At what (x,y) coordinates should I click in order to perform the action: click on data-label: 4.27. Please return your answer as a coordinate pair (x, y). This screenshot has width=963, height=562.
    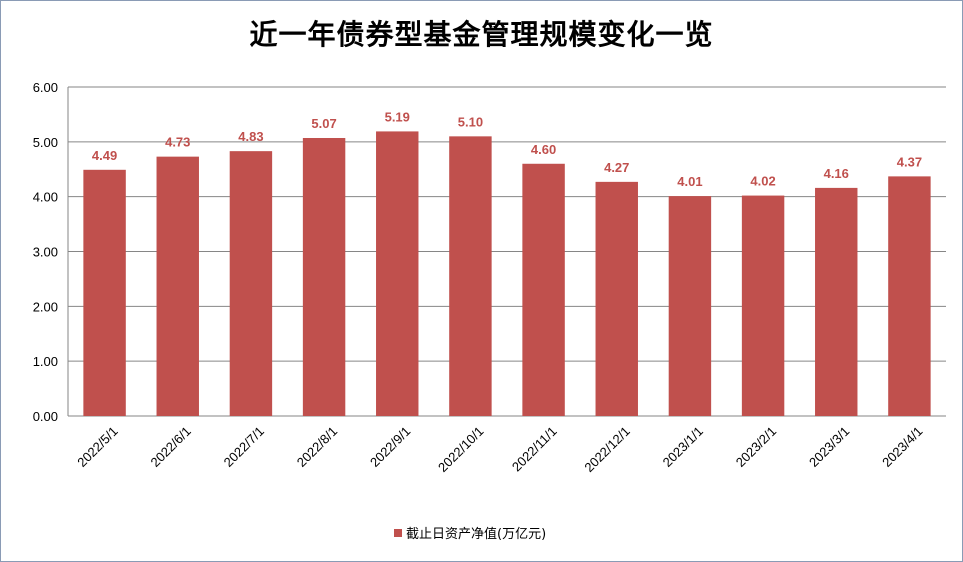
    Looking at the image, I should click on (616, 167).